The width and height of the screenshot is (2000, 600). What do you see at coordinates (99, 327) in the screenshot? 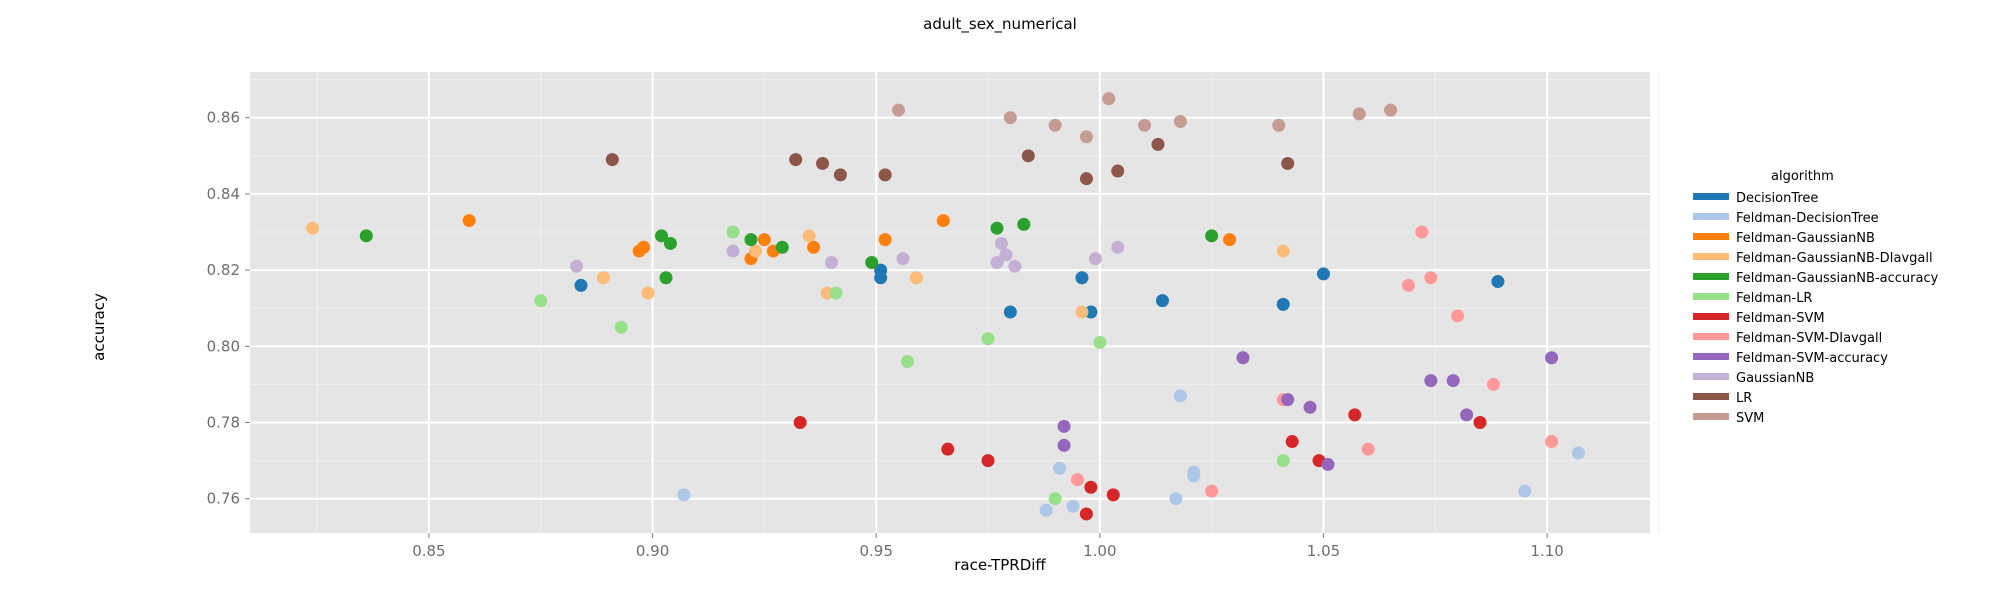
I see `y-axis-label: accuracy` at bounding box center [99, 327].